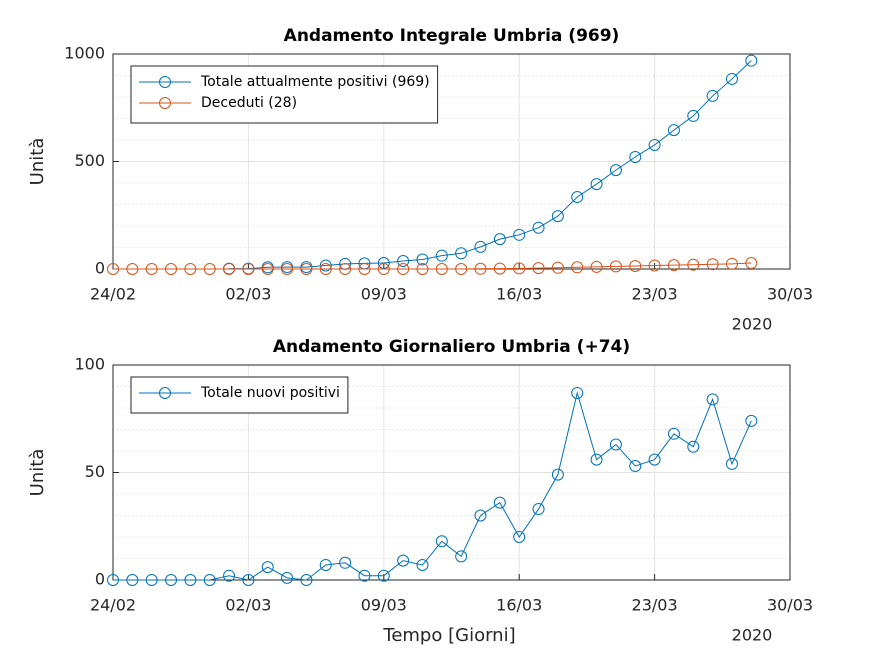 Image resolution: width=875 pixels, height=656 pixels. Describe the element at coordinates (432, 266) in the screenshot. I see `series-line` at that location.